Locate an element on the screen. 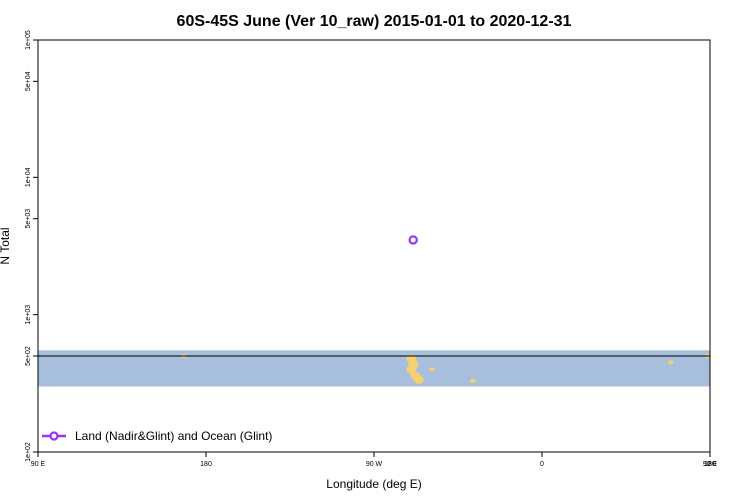  y-axis-ticks: 1e+02 5e+02 1e+03 5e+03 1e+04 5e+04 1e+05 is located at coordinates (31, 246).